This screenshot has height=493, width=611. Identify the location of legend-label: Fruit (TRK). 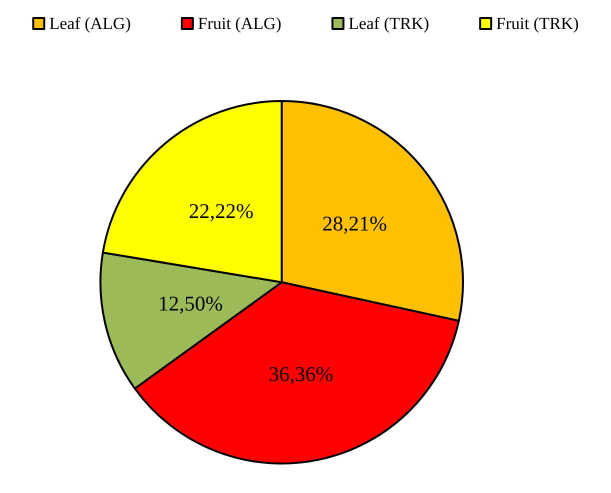
(537, 23).